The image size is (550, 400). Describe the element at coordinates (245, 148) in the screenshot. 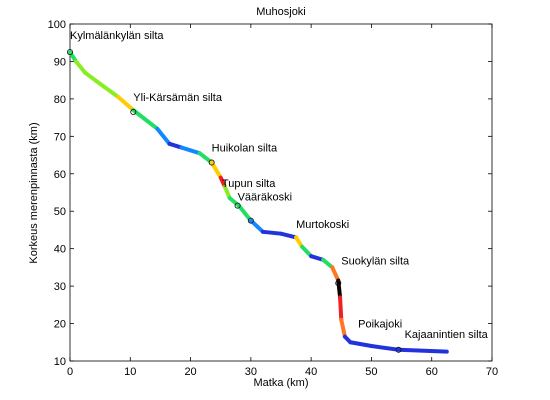

I see `annotation-label: Huikolan silta` at that location.